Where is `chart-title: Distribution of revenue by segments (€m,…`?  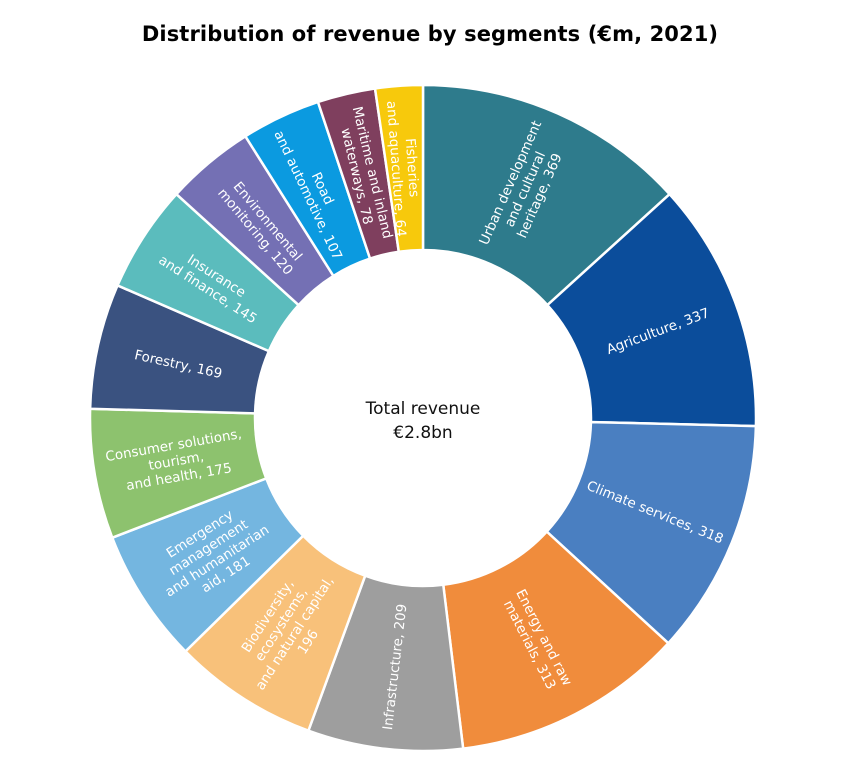
chart-title: Distribution of revenue by segments (€m,… is located at coordinates (430, 34).